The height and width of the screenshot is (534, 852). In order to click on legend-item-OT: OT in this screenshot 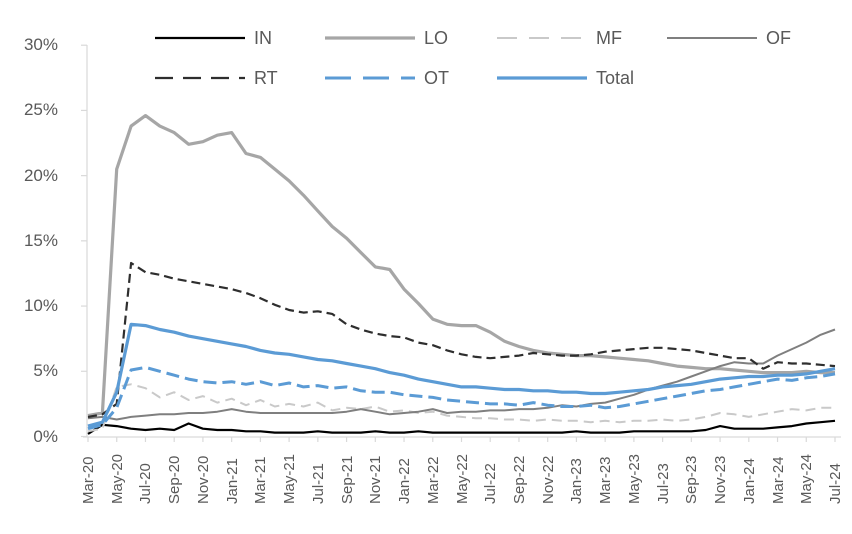, I will do `click(387, 78)`.